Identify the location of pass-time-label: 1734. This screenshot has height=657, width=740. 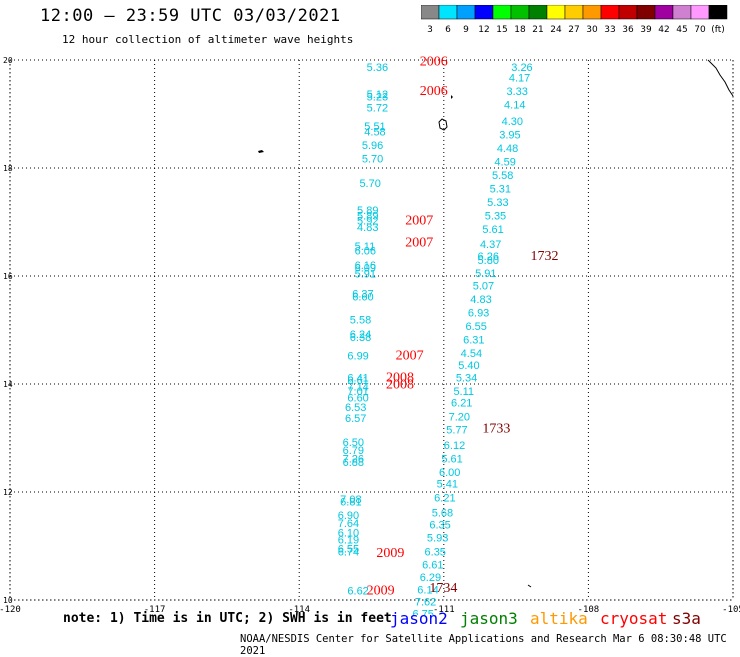
(443, 588).